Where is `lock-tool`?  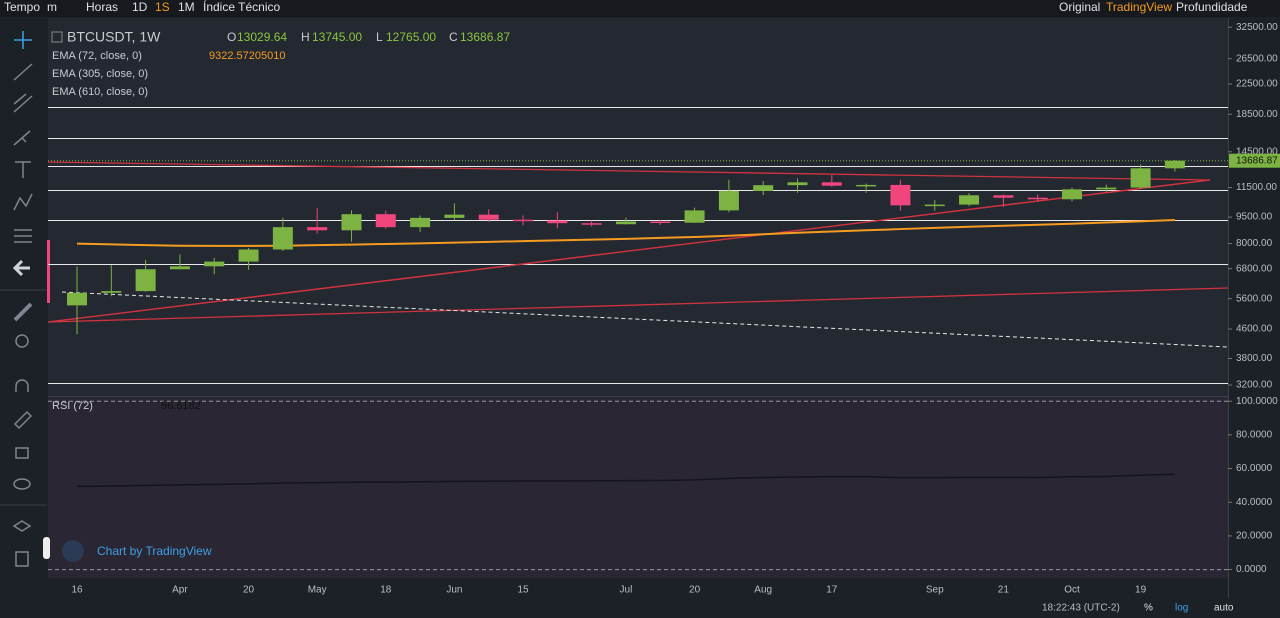
lock-tool is located at coordinates (22, 453).